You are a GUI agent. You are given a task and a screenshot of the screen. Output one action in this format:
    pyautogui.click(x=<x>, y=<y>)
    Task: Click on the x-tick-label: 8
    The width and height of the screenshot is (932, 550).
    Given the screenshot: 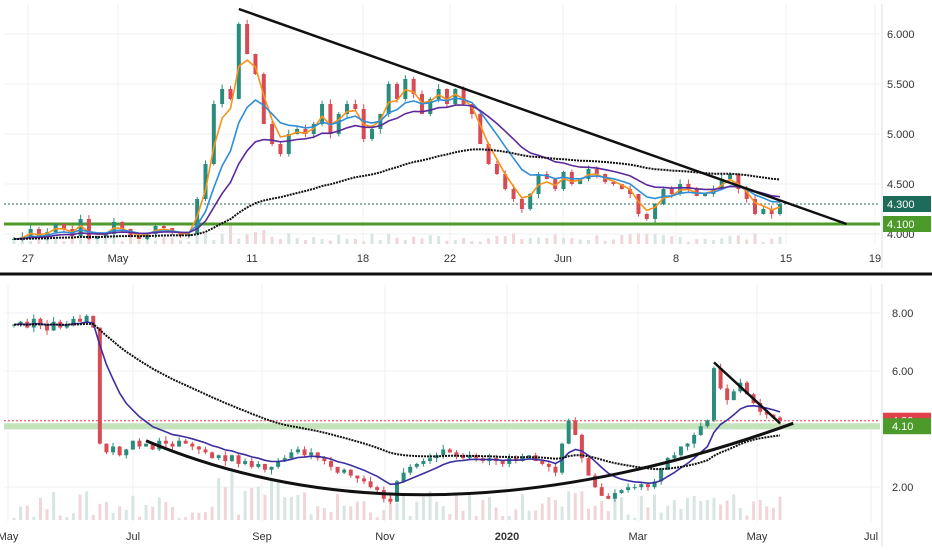 What is the action you would take?
    pyautogui.click(x=676, y=259)
    